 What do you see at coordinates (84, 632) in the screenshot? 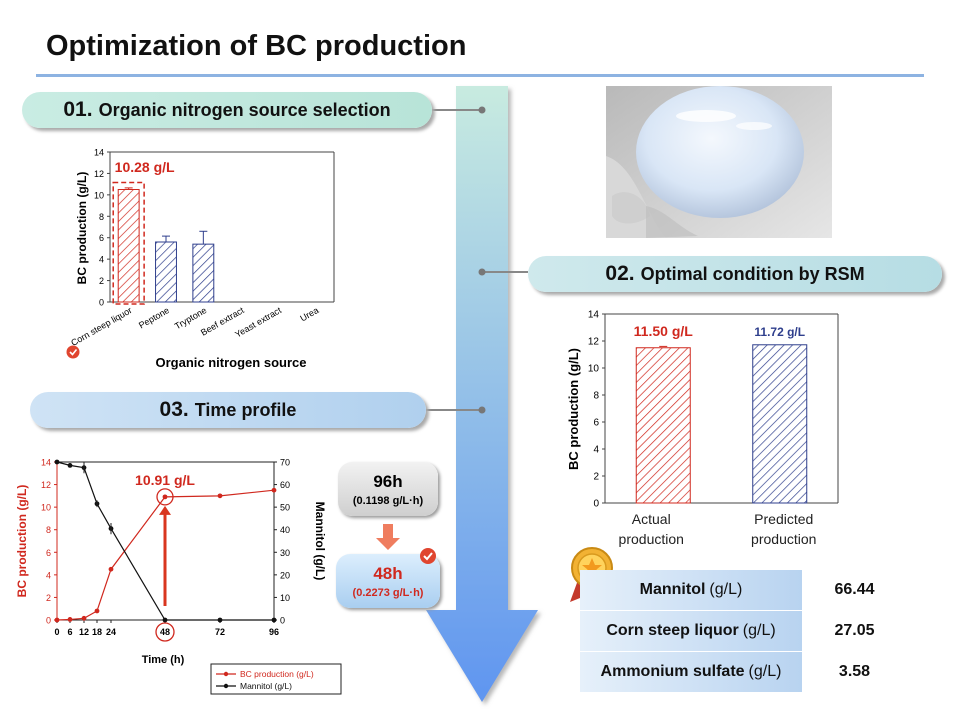
I see `x-tick-label: 12` at bounding box center [84, 632].